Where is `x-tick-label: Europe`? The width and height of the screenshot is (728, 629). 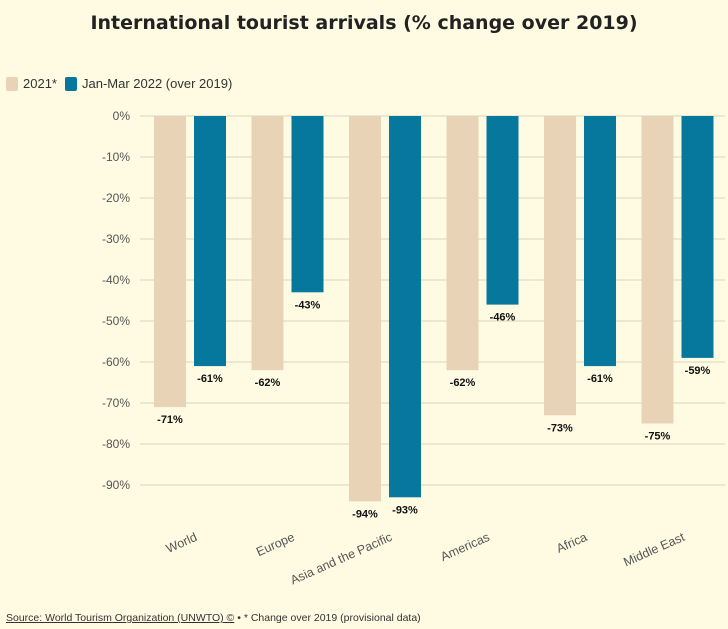 x-tick-label: Europe is located at coordinates (275, 544).